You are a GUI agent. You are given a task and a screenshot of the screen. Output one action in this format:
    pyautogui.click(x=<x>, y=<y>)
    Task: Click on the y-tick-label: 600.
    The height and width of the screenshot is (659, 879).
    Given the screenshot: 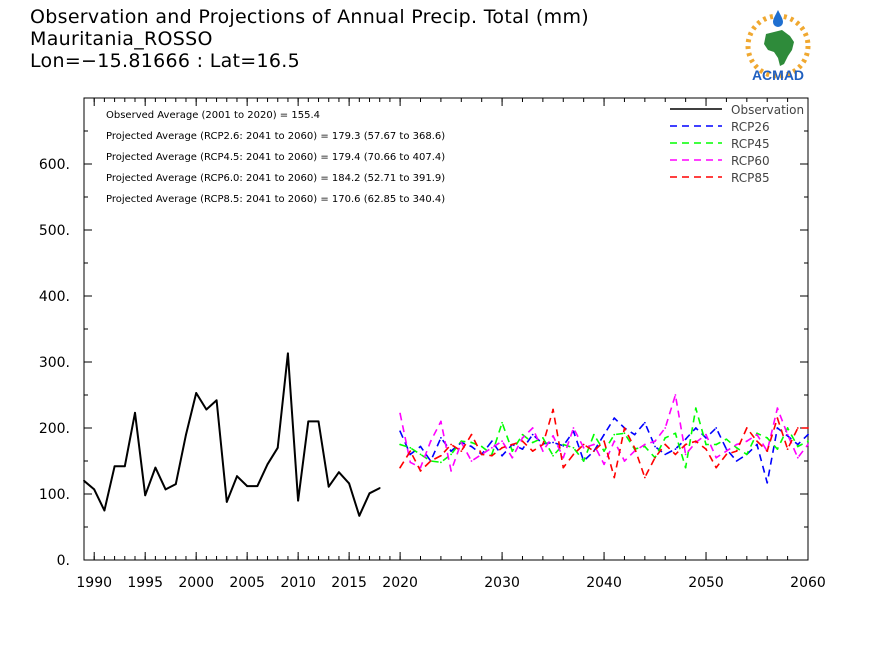 What is the action you would take?
    pyautogui.click(x=54, y=165)
    